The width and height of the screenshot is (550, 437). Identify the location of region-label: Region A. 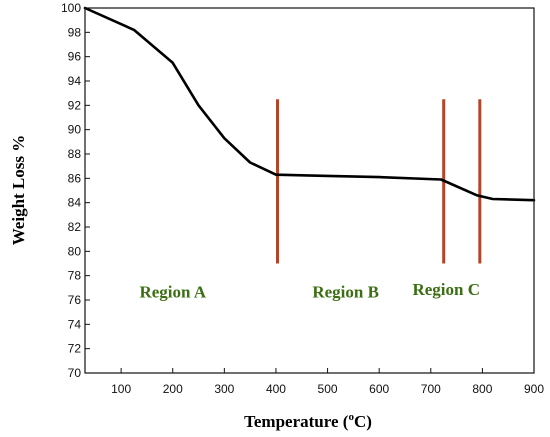
(172, 292).